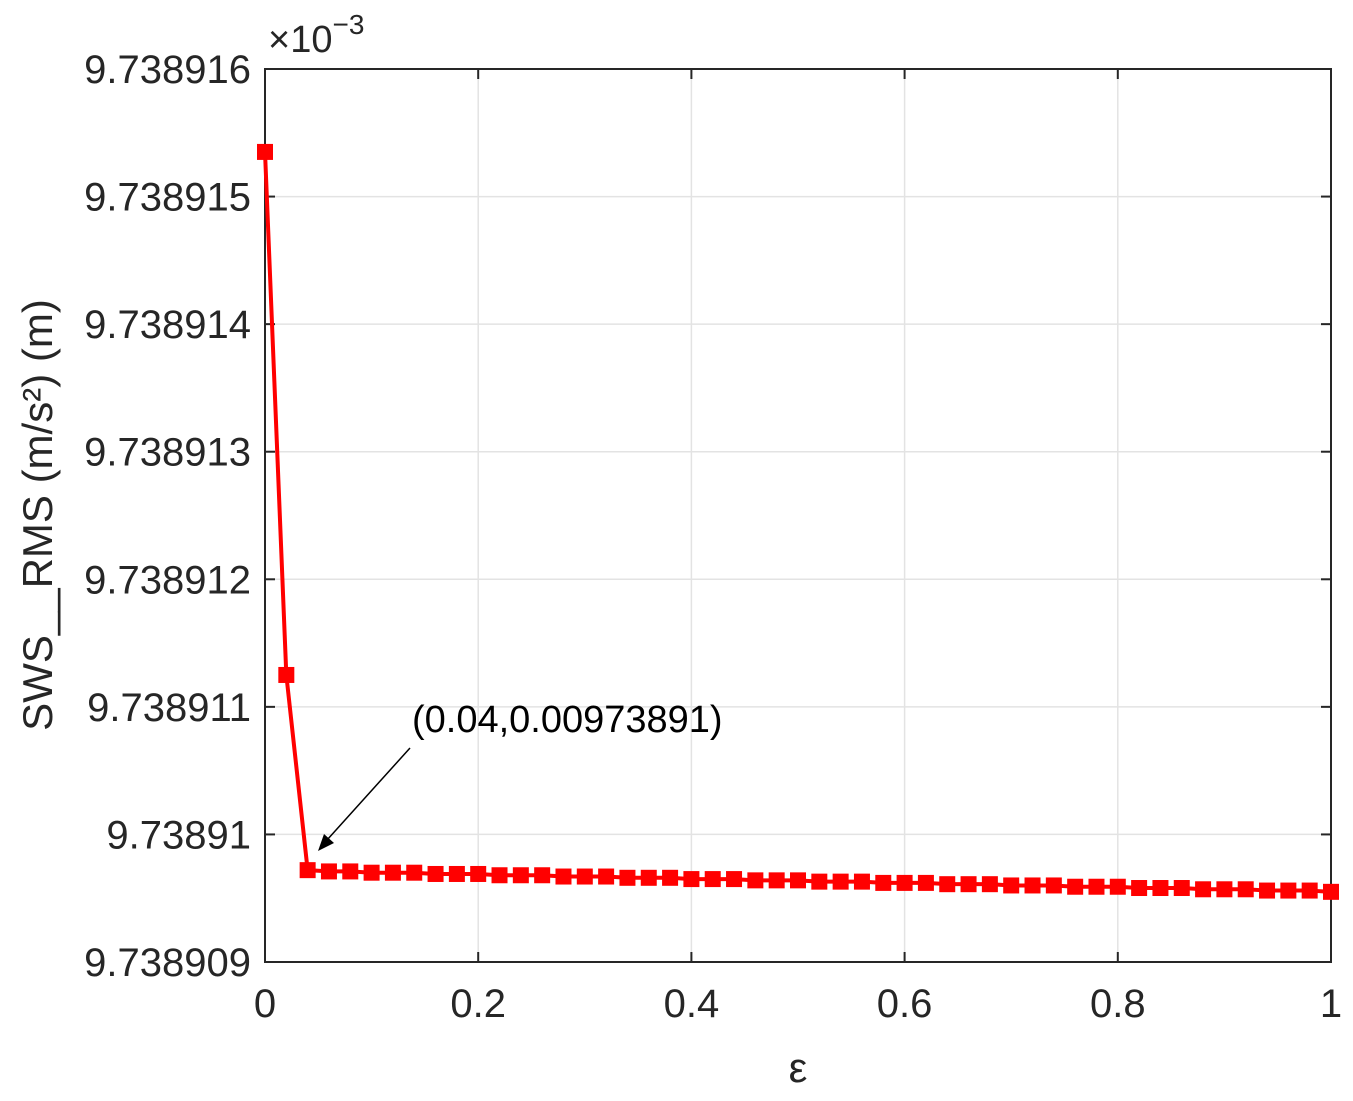 This screenshot has height=1101, width=1353. Describe the element at coordinates (326, 842) in the screenshot. I see `annotation-arrow-head` at that location.